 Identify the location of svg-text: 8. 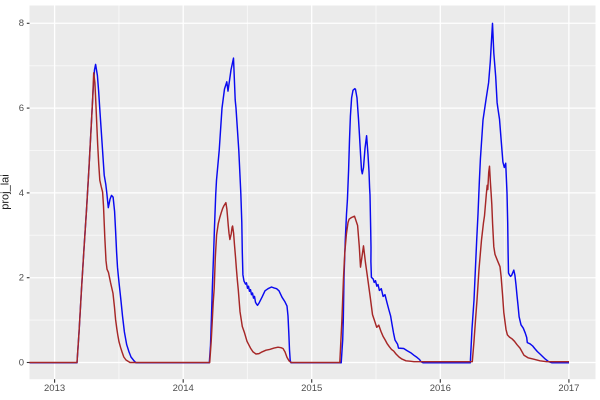
(21, 23).